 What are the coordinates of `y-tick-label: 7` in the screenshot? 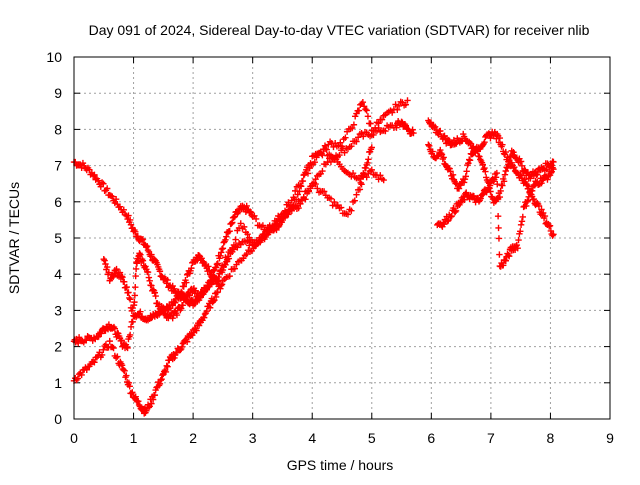 It's located at (58, 166).